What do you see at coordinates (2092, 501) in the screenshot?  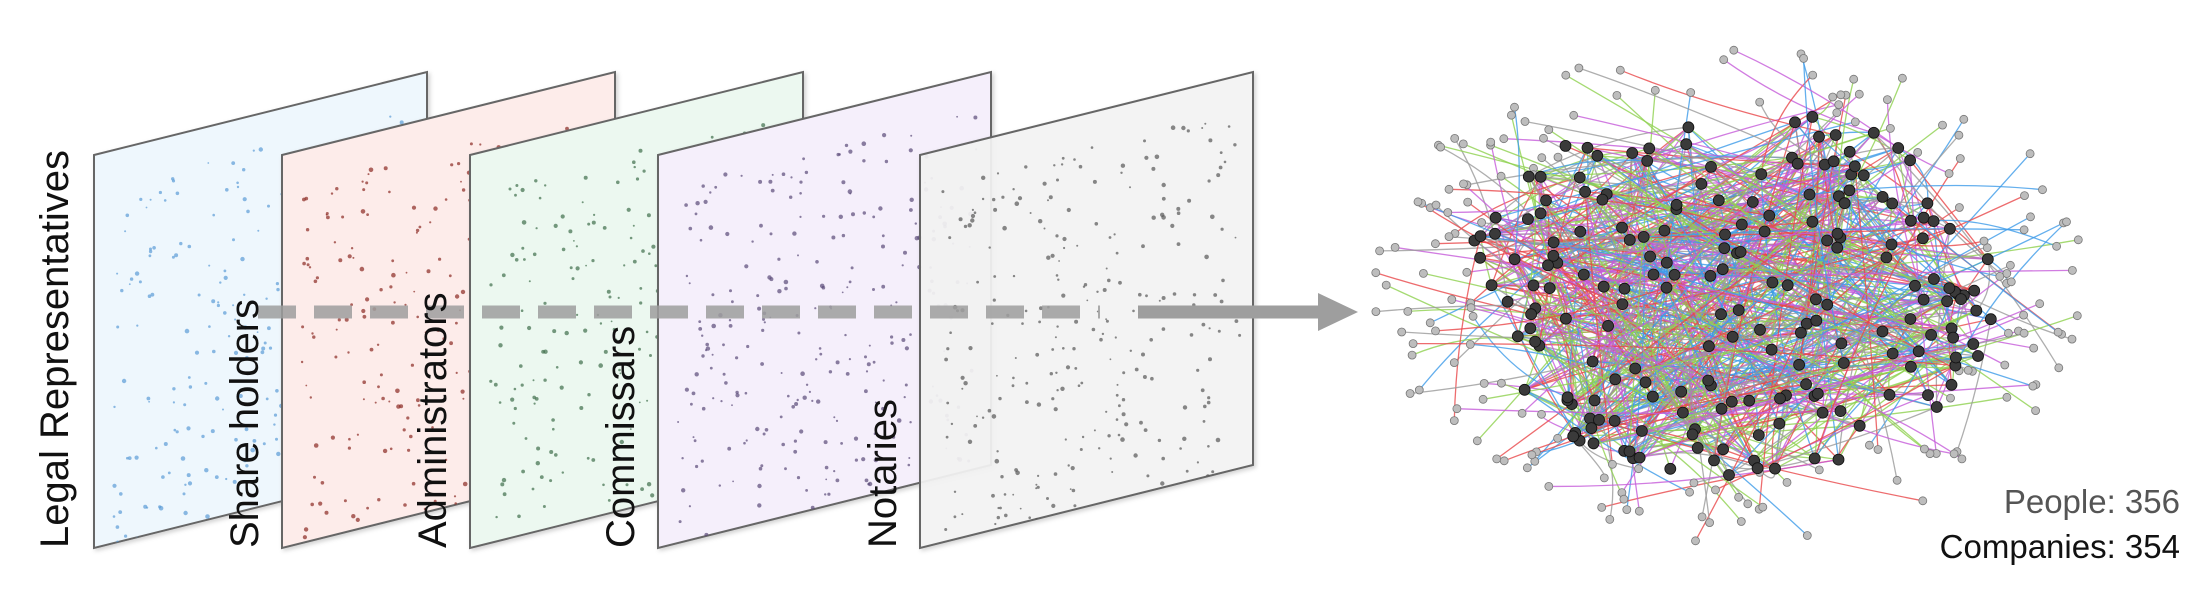 I see `people-count: People: 356` at bounding box center [2092, 501].